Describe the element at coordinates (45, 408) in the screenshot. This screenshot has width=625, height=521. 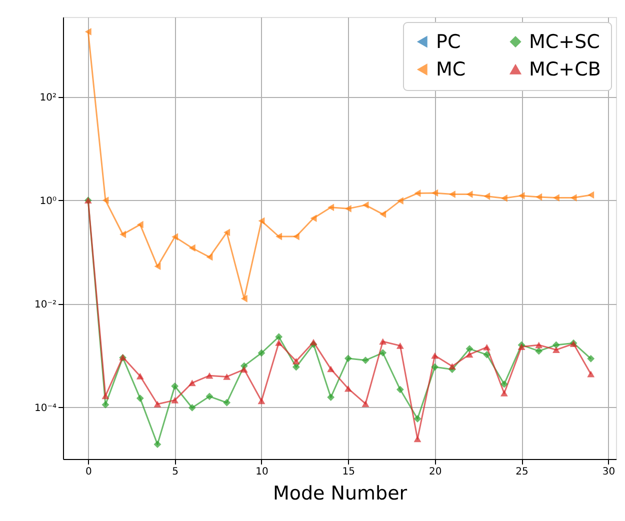
I see `y-tick-label: 10⁻⁴` at that location.